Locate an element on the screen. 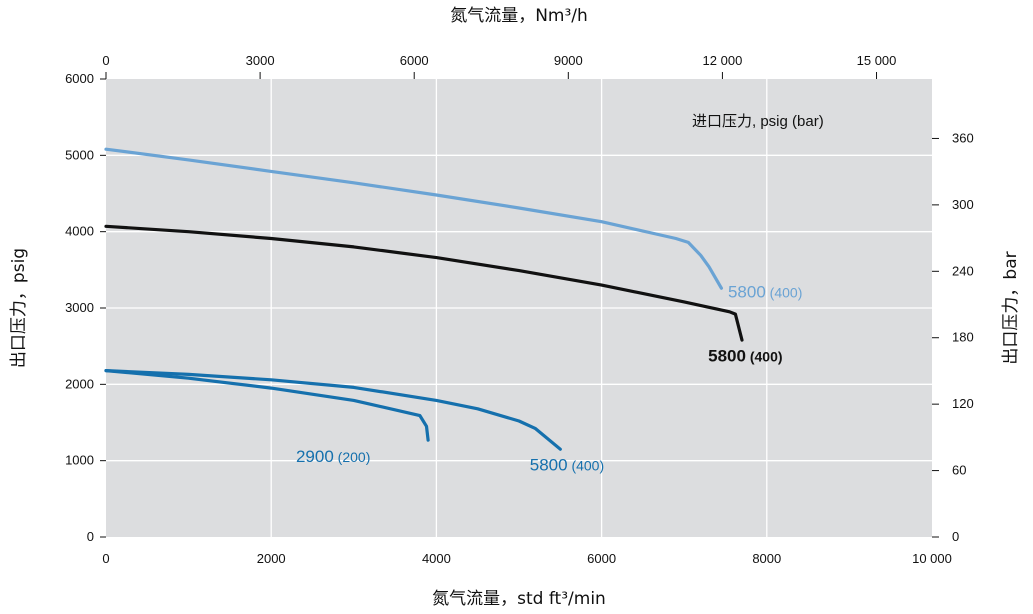 The image size is (1033, 614). bottom-tick-label: 4000 is located at coordinates (436, 558).